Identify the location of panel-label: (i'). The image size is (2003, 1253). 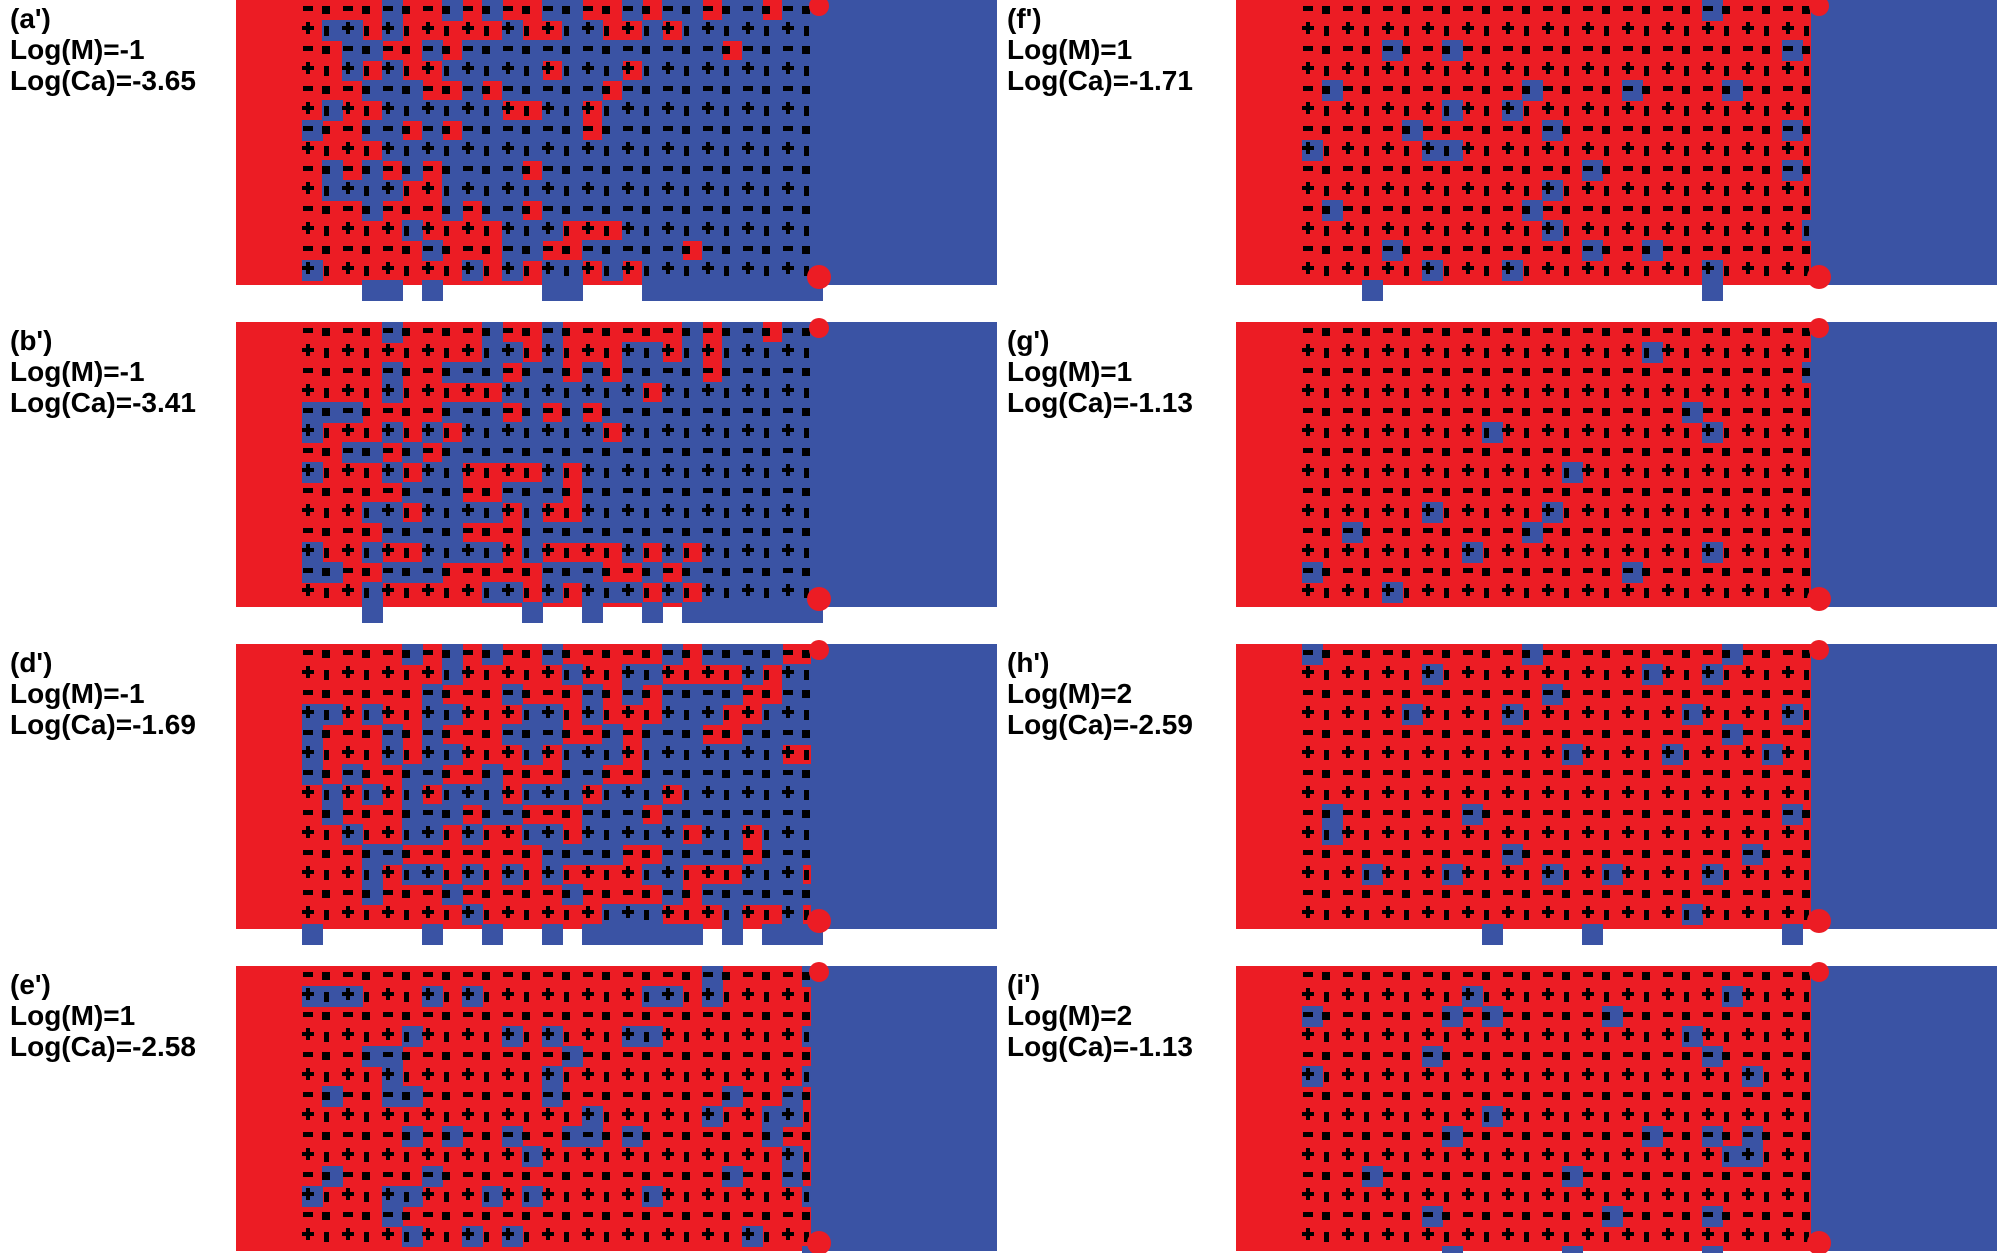
(1023, 984).